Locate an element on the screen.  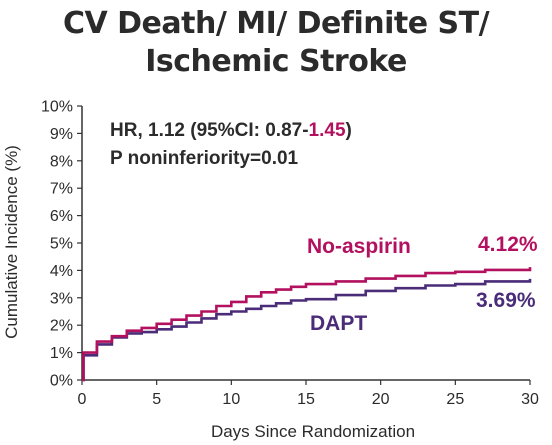
y-axis-title: Cumulative Incidence (%) is located at coordinates (11, 242).